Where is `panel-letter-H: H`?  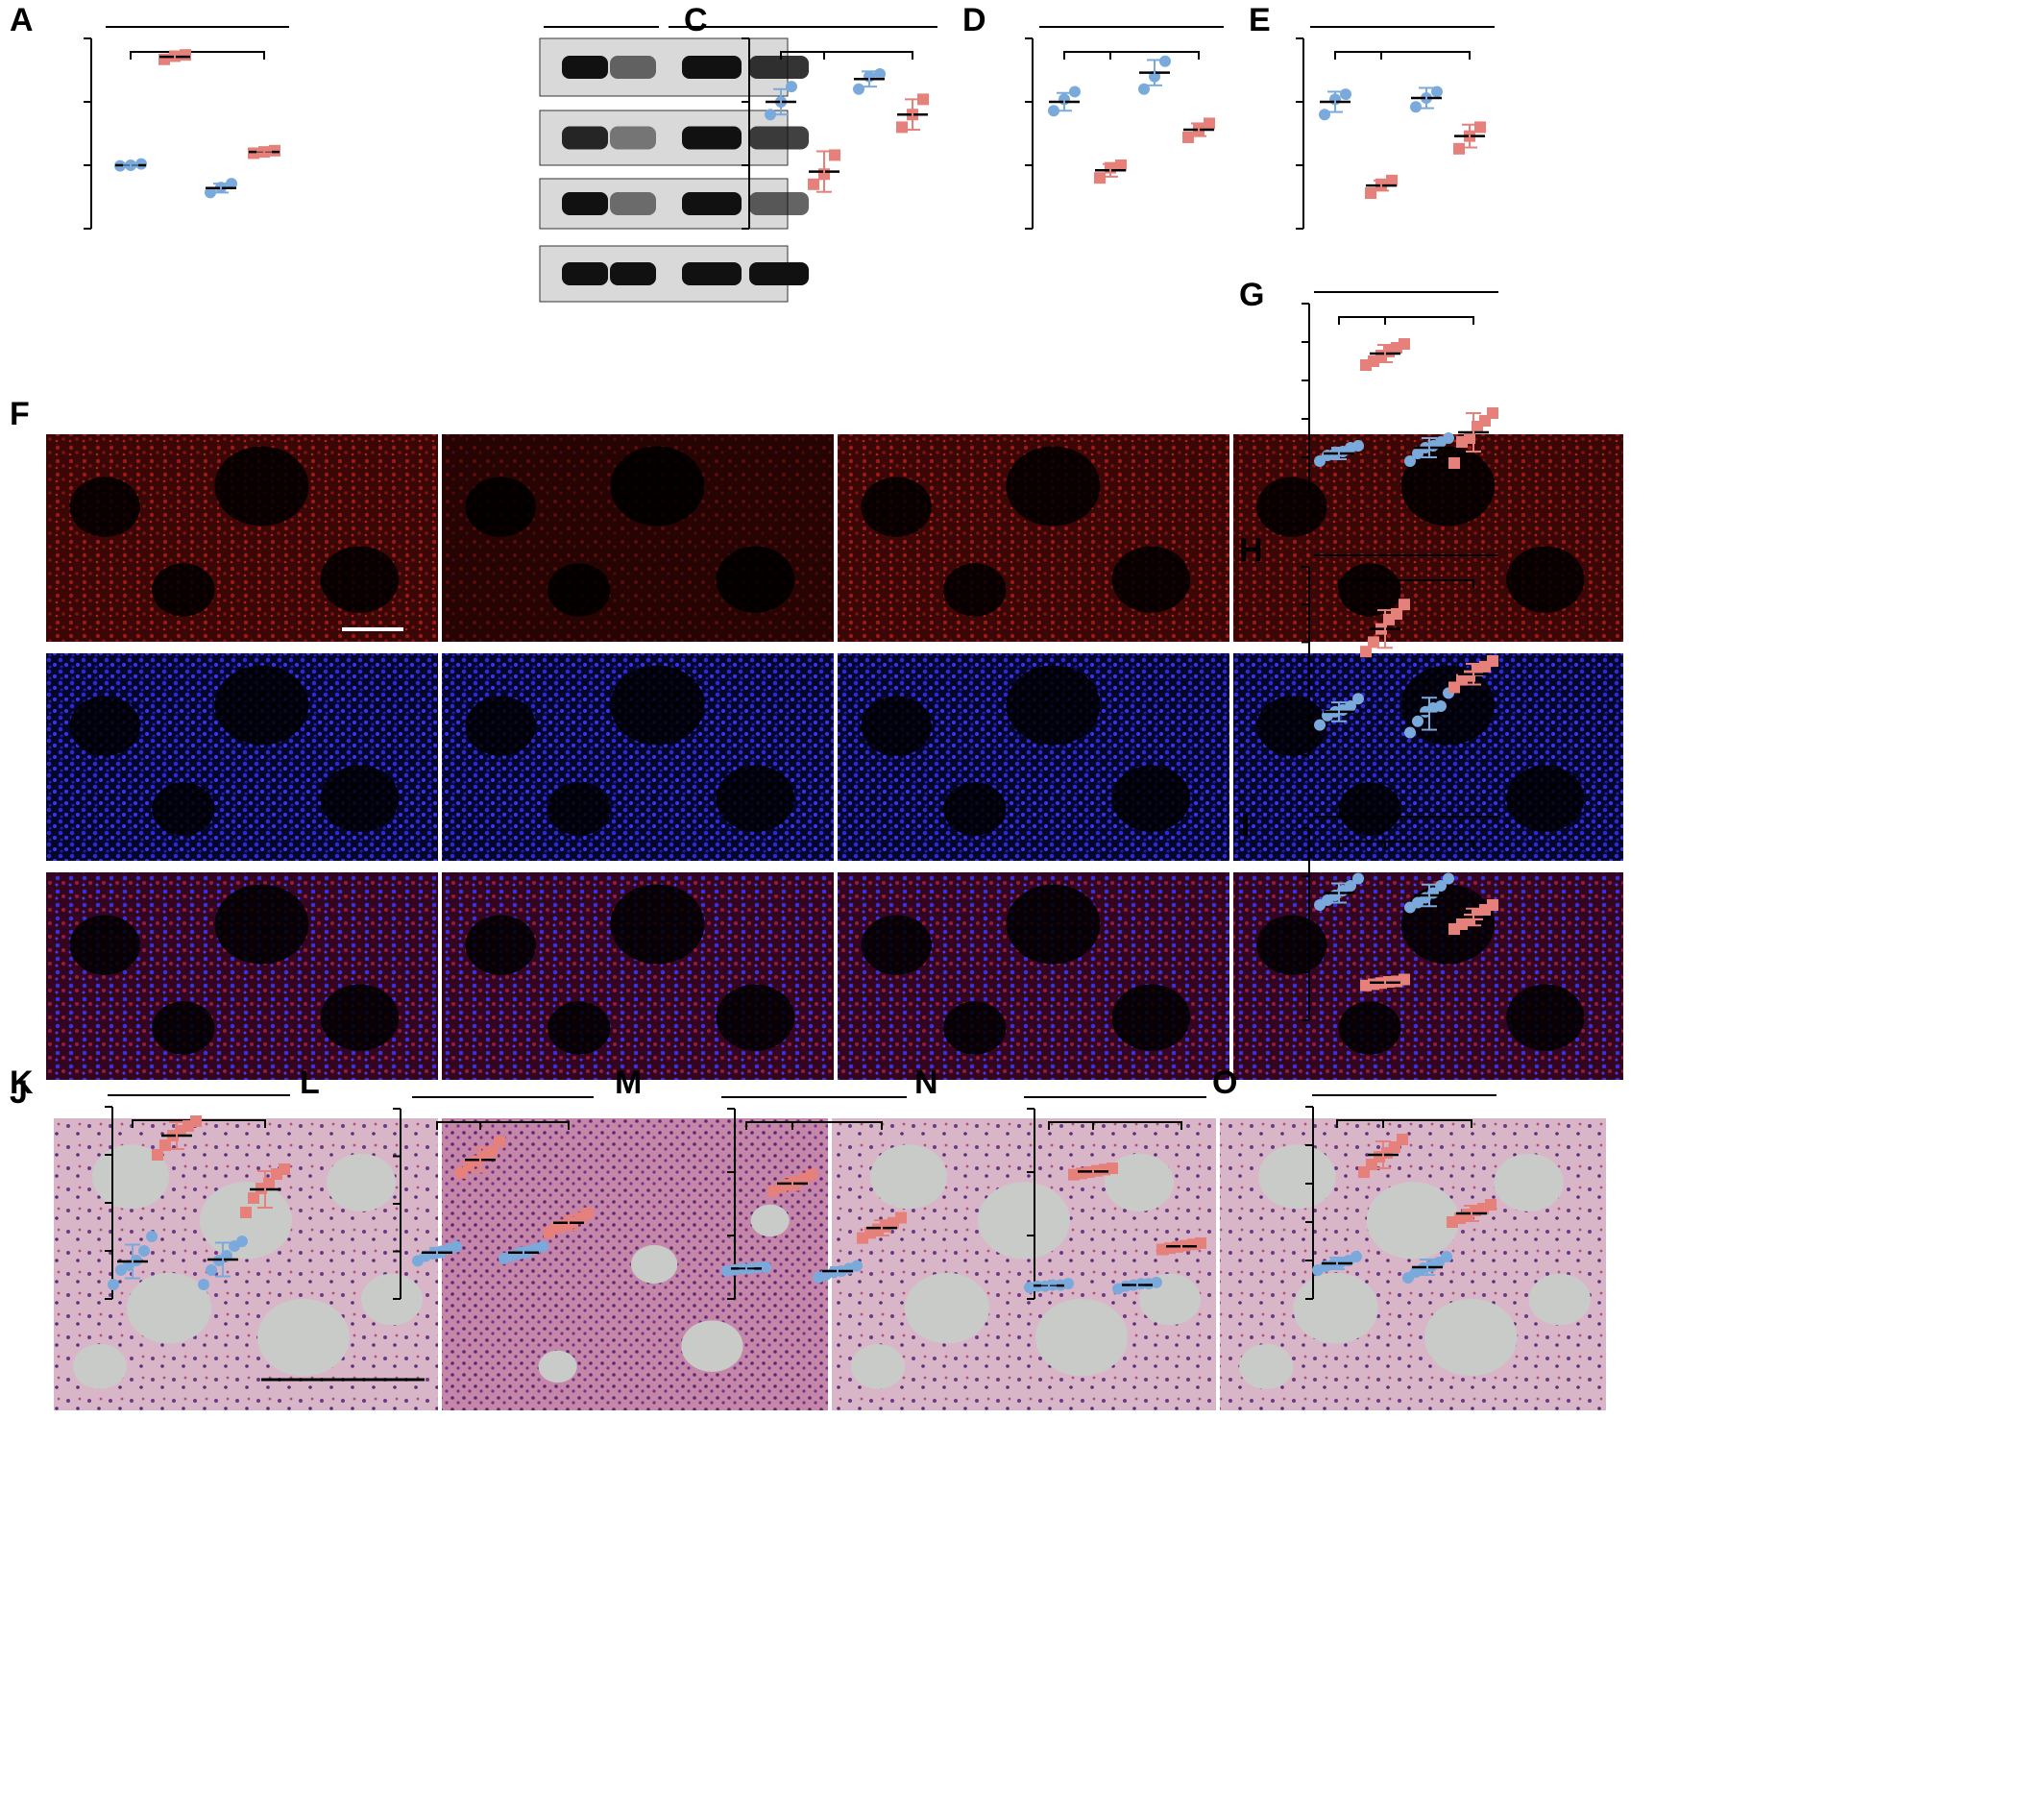 panel-letter-H: H is located at coordinates (1251, 550).